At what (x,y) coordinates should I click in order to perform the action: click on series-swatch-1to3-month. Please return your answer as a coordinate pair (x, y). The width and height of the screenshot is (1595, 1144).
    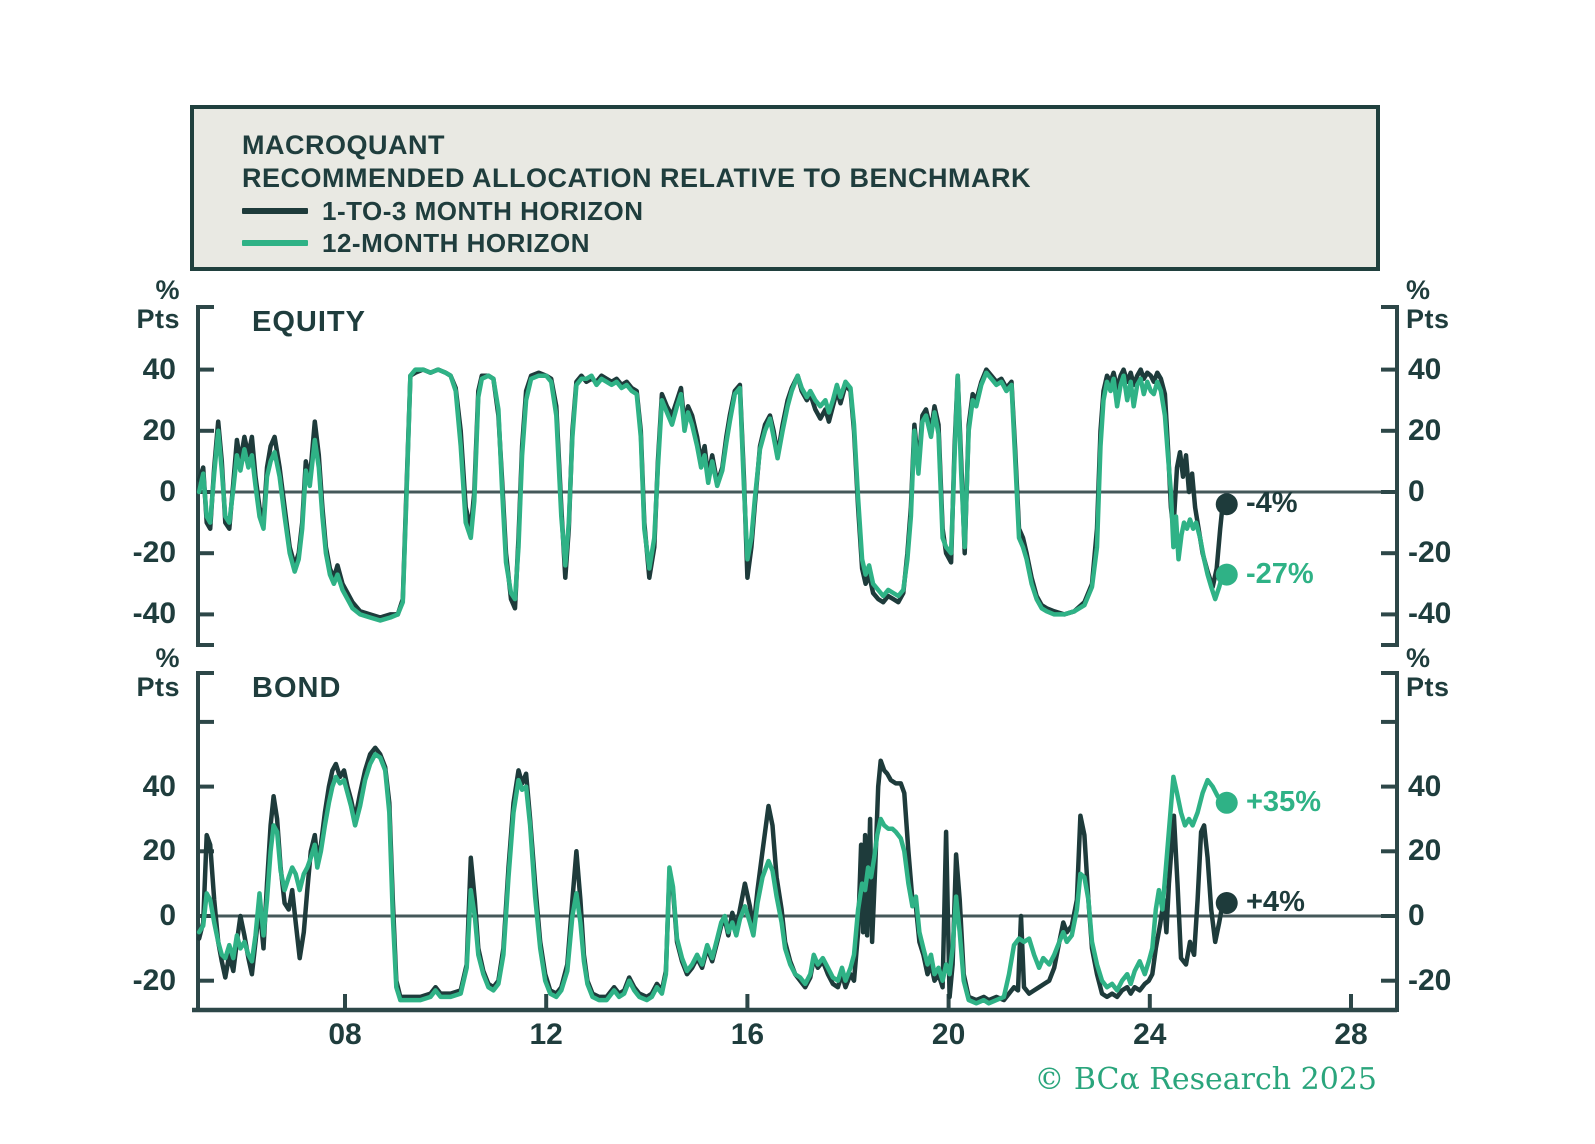
    Looking at the image, I should click on (275, 211).